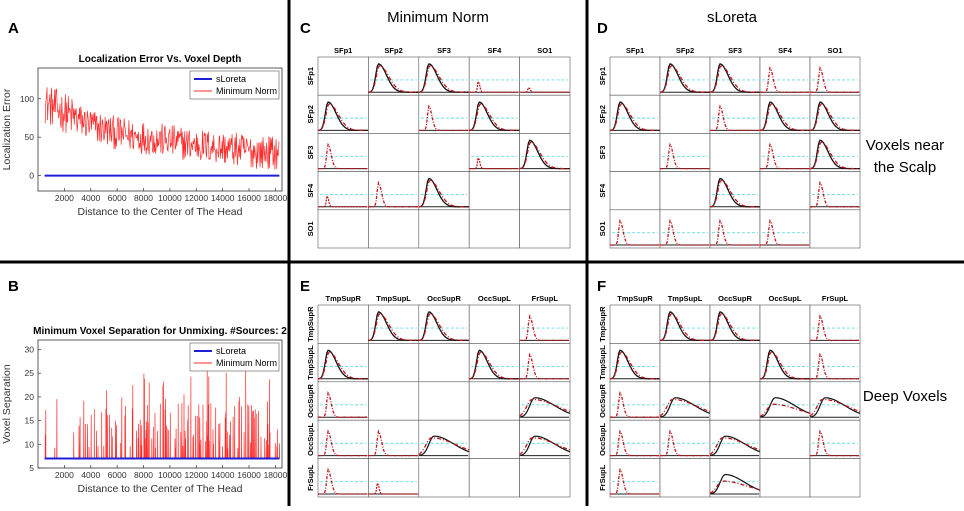 Image resolution: width=964 pixels, height=511 pixels. Describe the element at coordinates (343, 50) in the screenshot. I see `grid-col-label: SFp1` at that location.